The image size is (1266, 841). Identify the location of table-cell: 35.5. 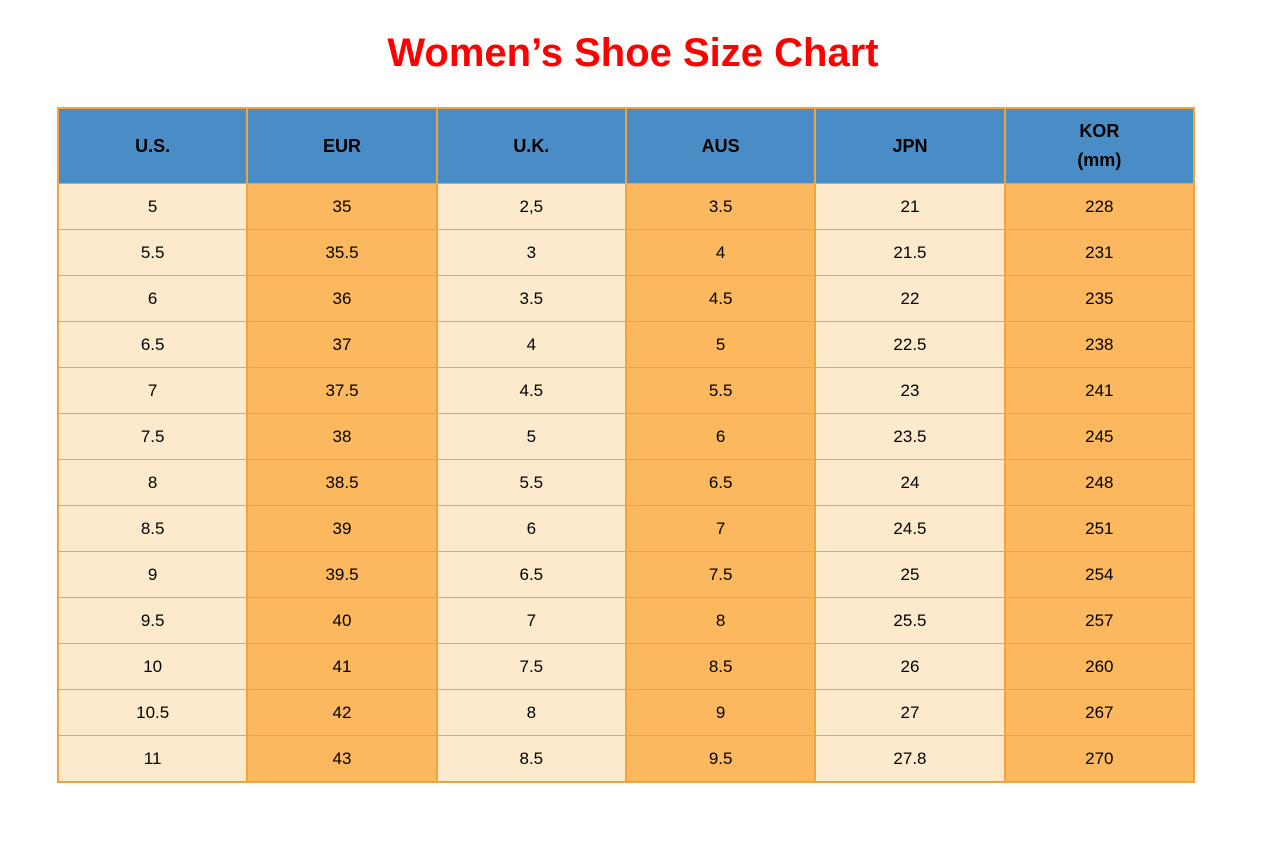
(342, 252).